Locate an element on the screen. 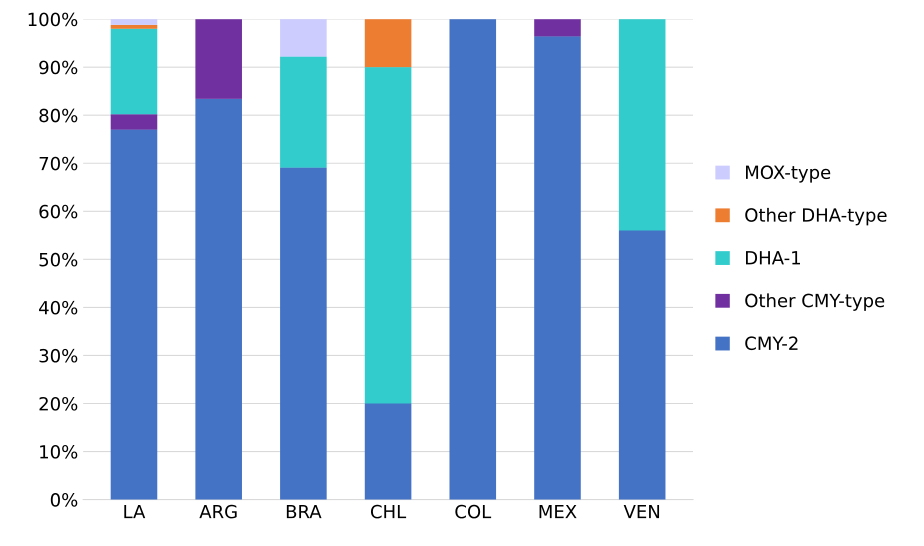  y-tick-label: 50% is located at coordinates (59, 259).